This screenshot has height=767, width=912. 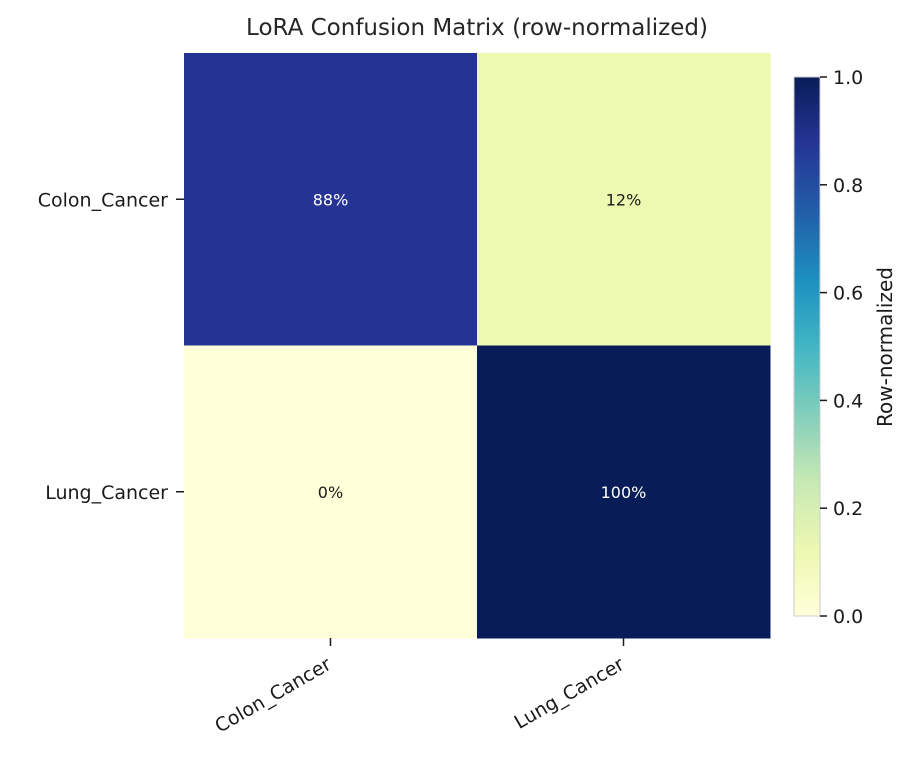 I want to click on y-tick-label: Colon_Cancer, so click(x=103, y=200).